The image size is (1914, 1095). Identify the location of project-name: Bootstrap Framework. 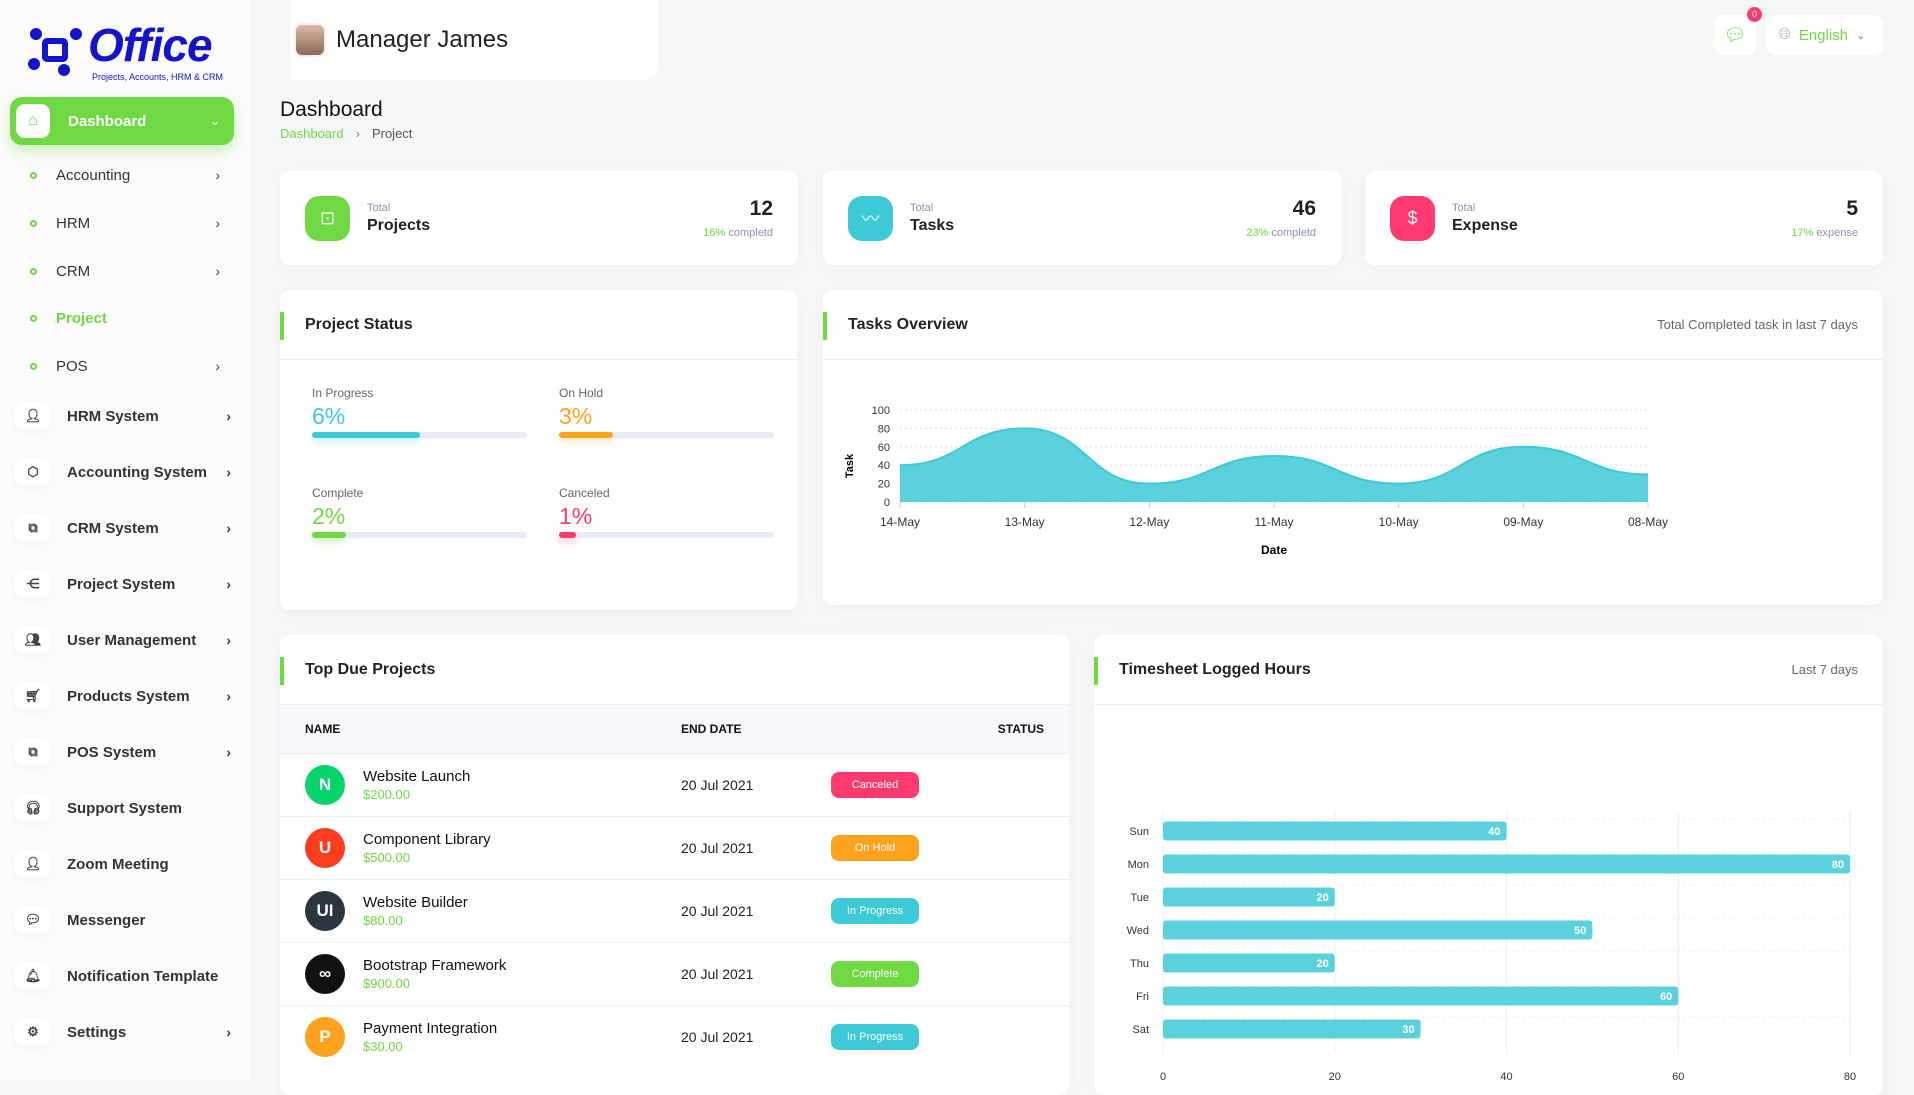
(434, 965).